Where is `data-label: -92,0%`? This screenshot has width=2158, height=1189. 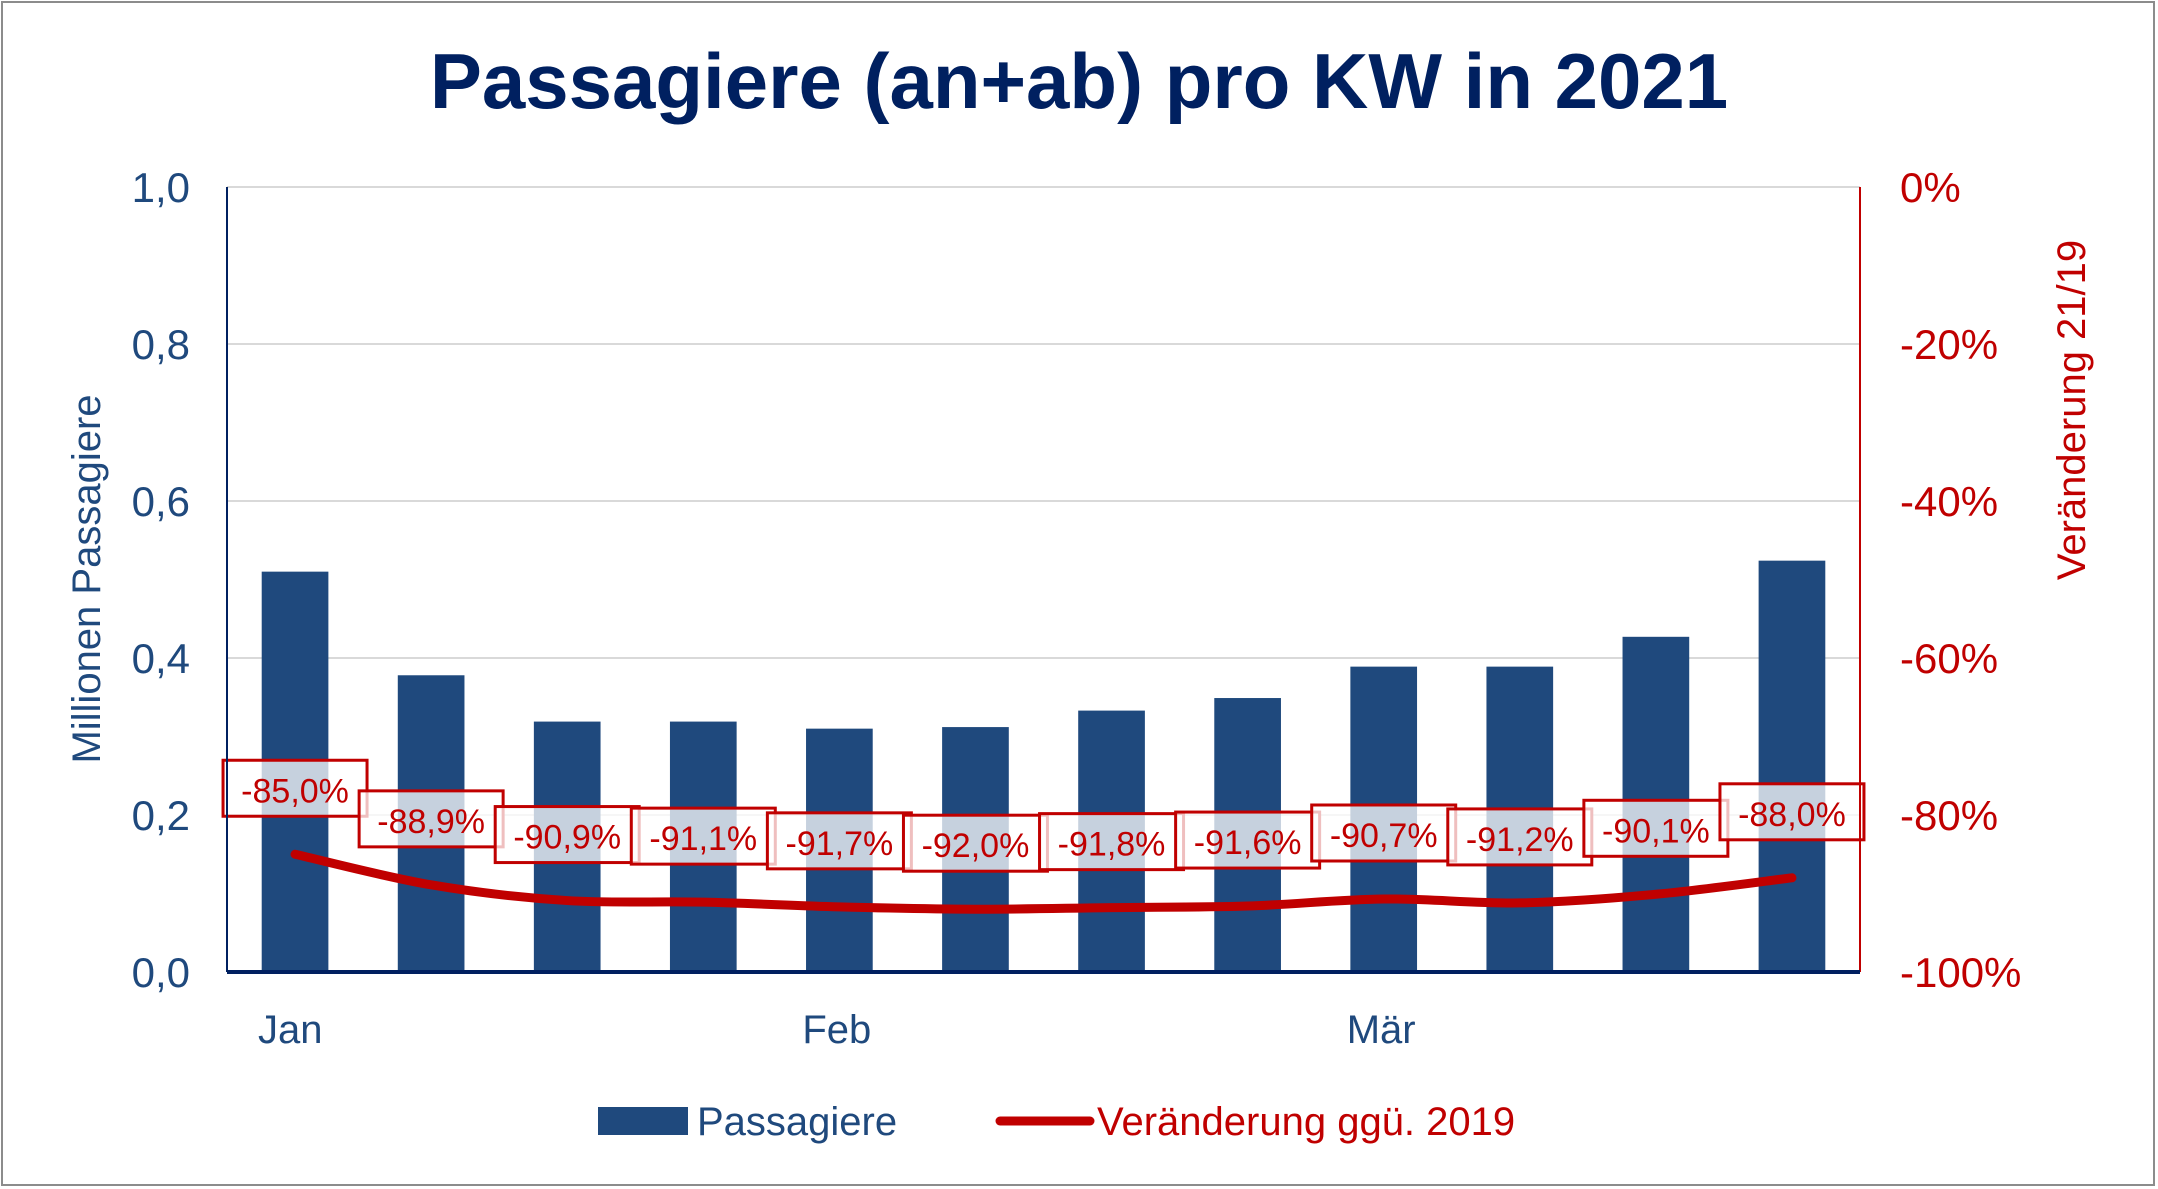 data-label: -92,0% is located at coordinates (976, 846).